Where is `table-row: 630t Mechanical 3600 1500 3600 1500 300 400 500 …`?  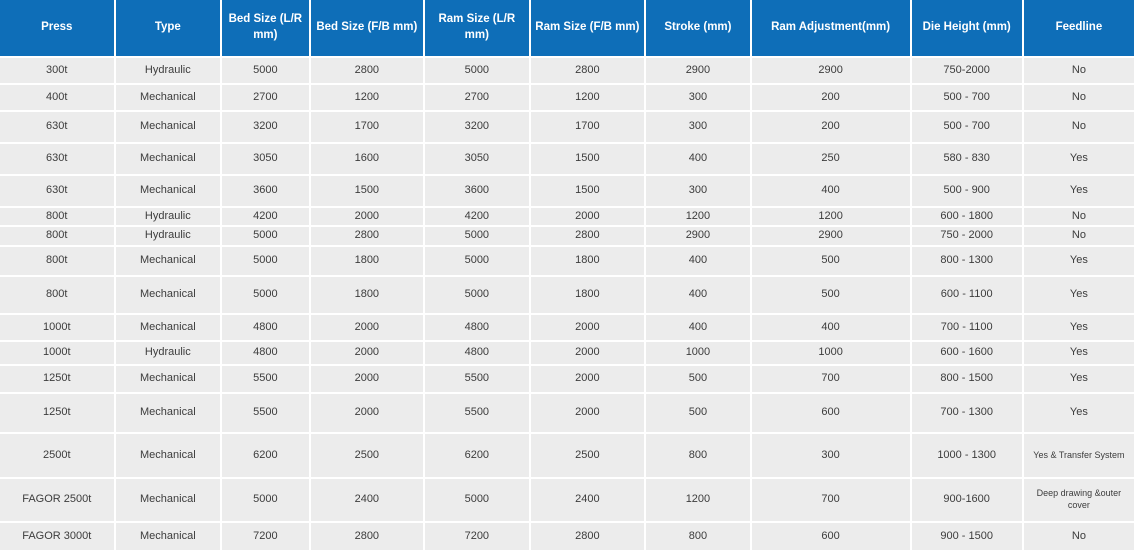
table-row: 630t Mechanical 3600 1500 3600 1500 300 400 500 … is located at coordinates (567, 190).